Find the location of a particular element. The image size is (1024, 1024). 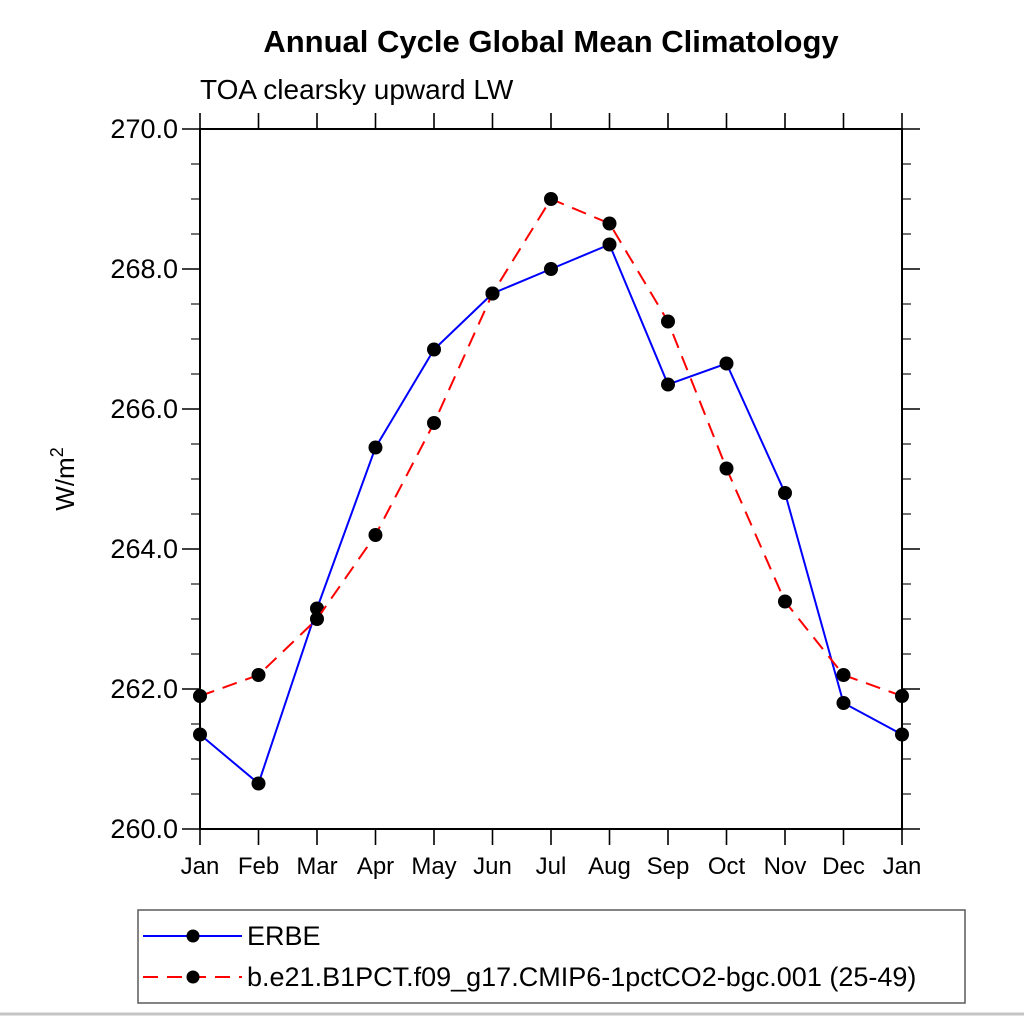

chart-title: Annual Cycle Global Mean Climatology is located at coordinates (551, 41).